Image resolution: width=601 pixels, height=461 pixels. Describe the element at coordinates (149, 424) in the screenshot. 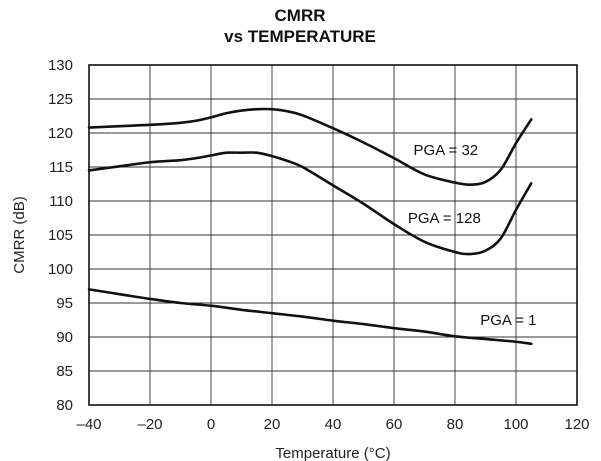

I see `x-tick-label: –20` at that location.